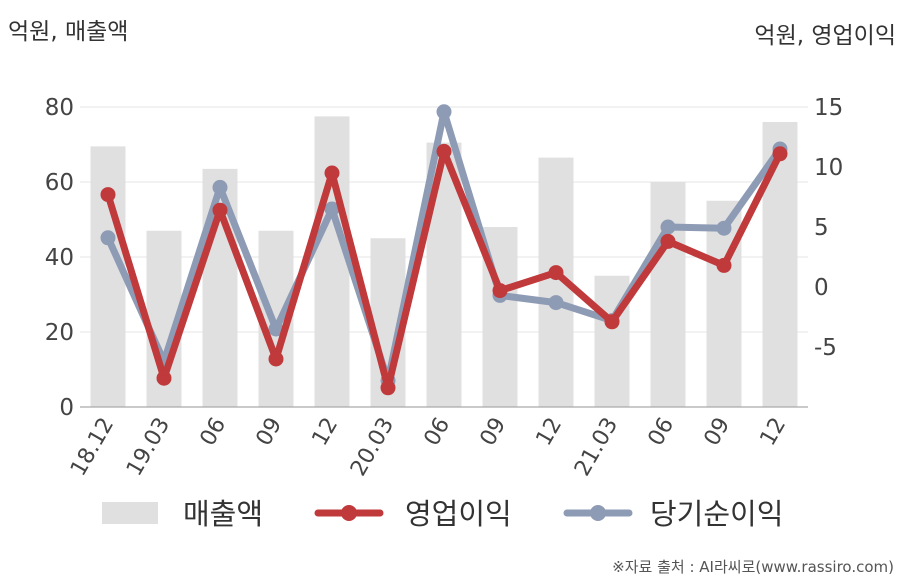  Describe the element at coordinates (59, 183) in the screenshot. I see `left-tick-label: 60` at that location.